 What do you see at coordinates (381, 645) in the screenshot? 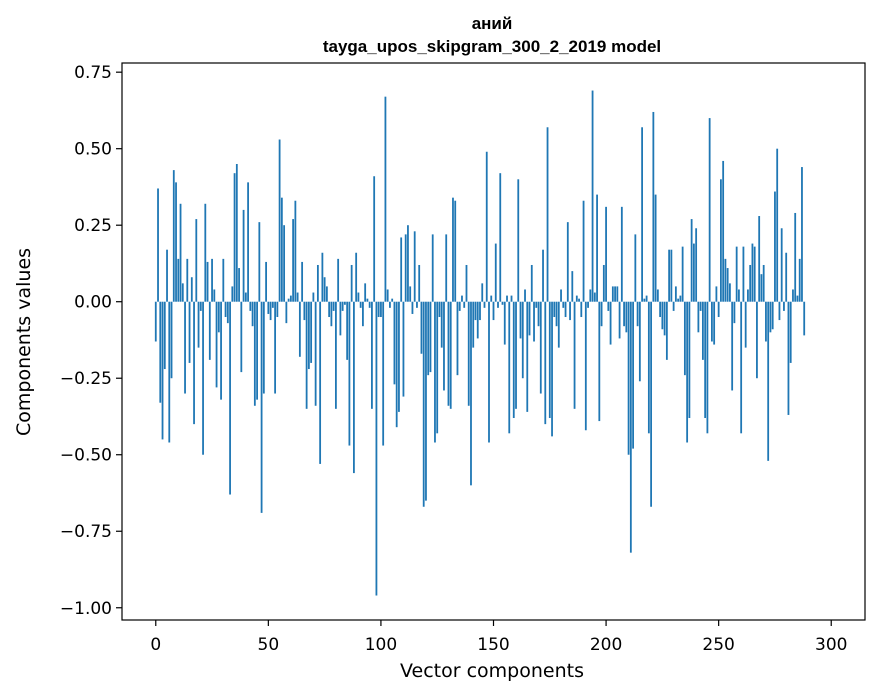
I see `x-tick-label: 100` at bounding box center [381, 645].